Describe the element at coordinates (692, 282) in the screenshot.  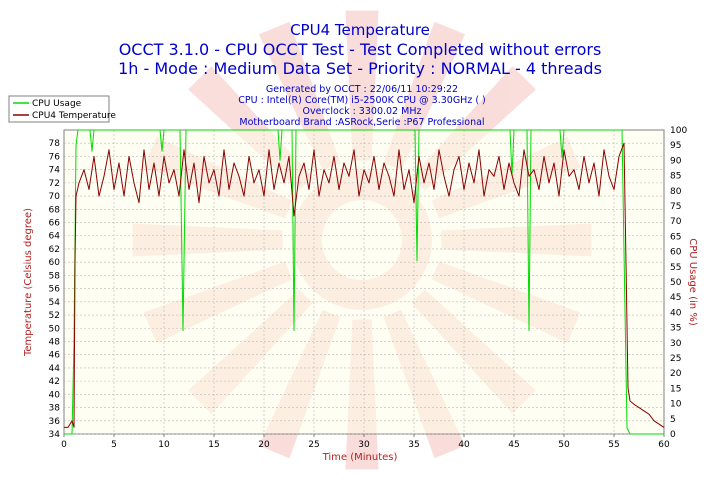
I see `y-axis-right-label: CPU Usage (in %)` at that location.